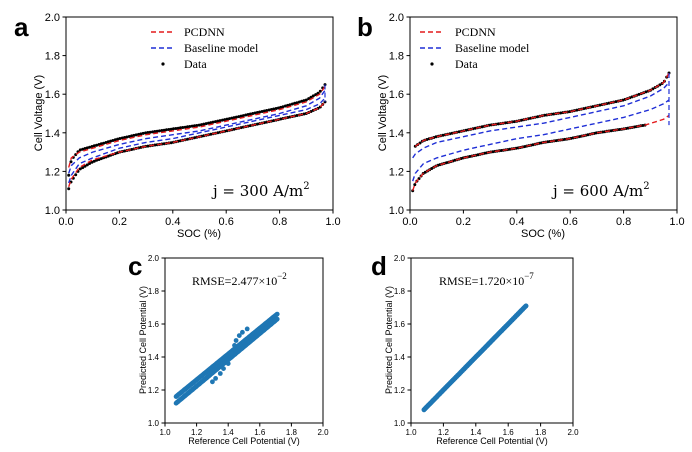 Image resolution: width=692 pixels, height=452 pixels. What do you see at coordinates (52, 95) in the screenshot?
I see `y-tick-label-a-3: 1.6` at bounding box center [52, 95].